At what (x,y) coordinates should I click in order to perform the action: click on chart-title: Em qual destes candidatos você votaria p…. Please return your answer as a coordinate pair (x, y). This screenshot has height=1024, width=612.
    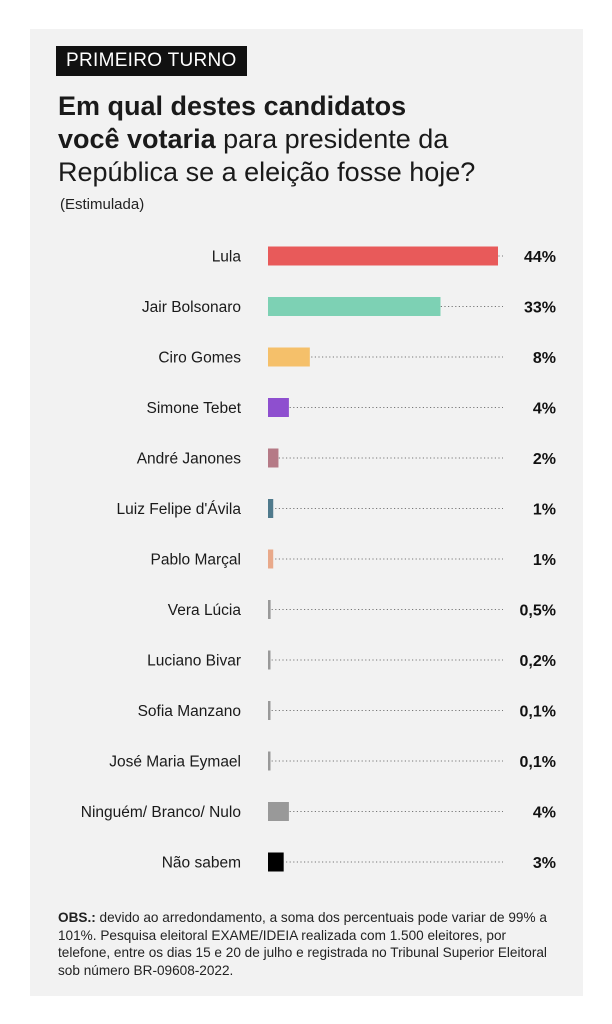
    Looking at the image, I should click on (318, 139).